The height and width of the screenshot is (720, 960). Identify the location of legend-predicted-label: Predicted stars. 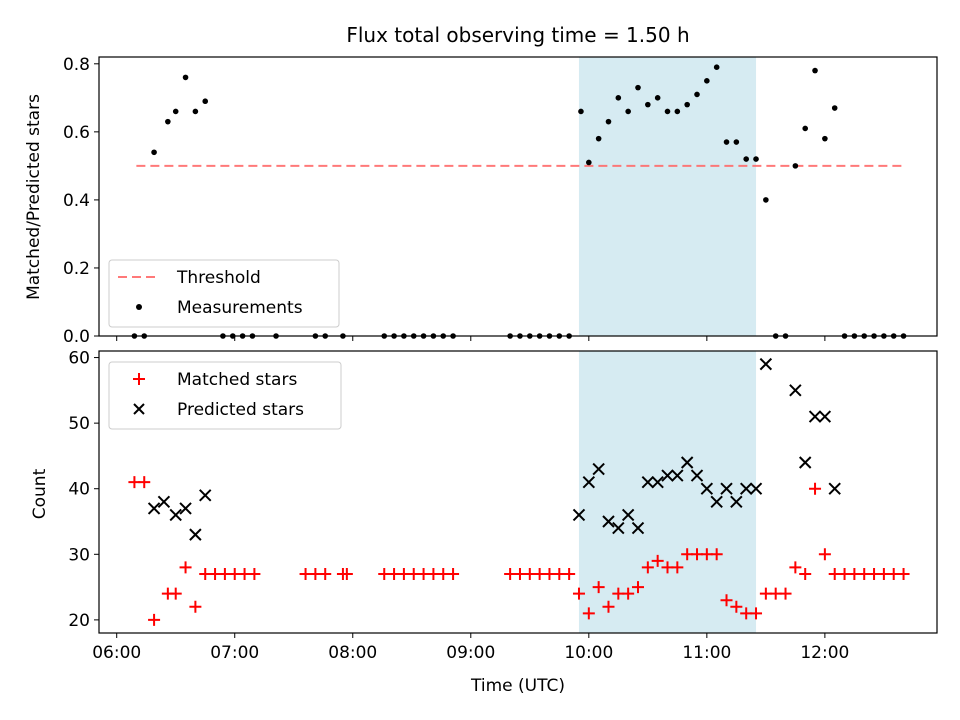
(240, 410).